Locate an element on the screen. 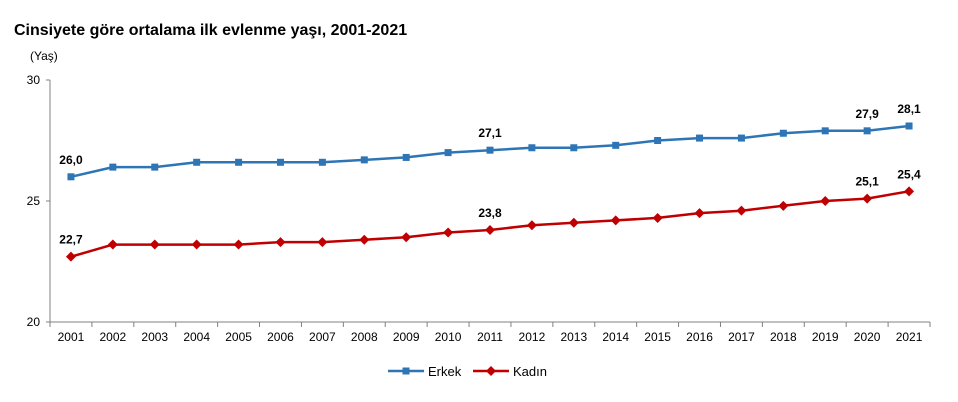 Image resolution: width=958 pixels, height=402 pixels. x-tick-label: 2001 is located at coordinates (71, 337).